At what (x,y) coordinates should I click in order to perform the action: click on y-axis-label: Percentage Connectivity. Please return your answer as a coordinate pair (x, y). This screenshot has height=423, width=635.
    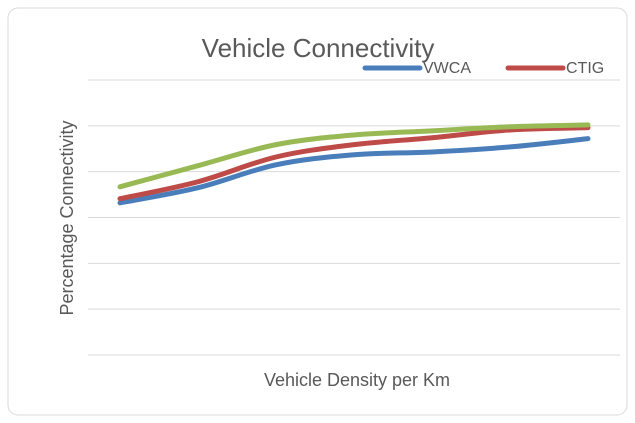
    Looking at the image, I should click on (67, 217).